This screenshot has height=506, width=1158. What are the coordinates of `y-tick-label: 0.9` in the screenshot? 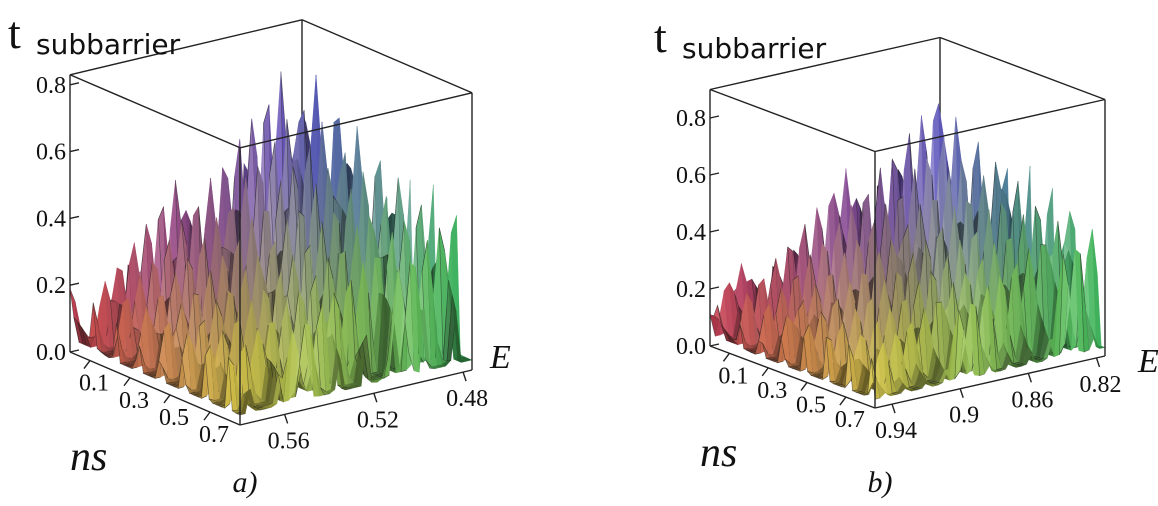 It's located at (964, 416).